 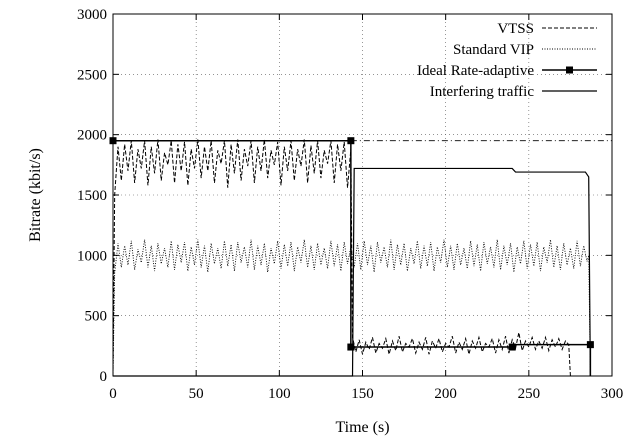 What do you see at coordinates (475, 71) in the screenshot?
I see `legend-label: Ideal Rate-adaptive` at bounding box center [475, 71].